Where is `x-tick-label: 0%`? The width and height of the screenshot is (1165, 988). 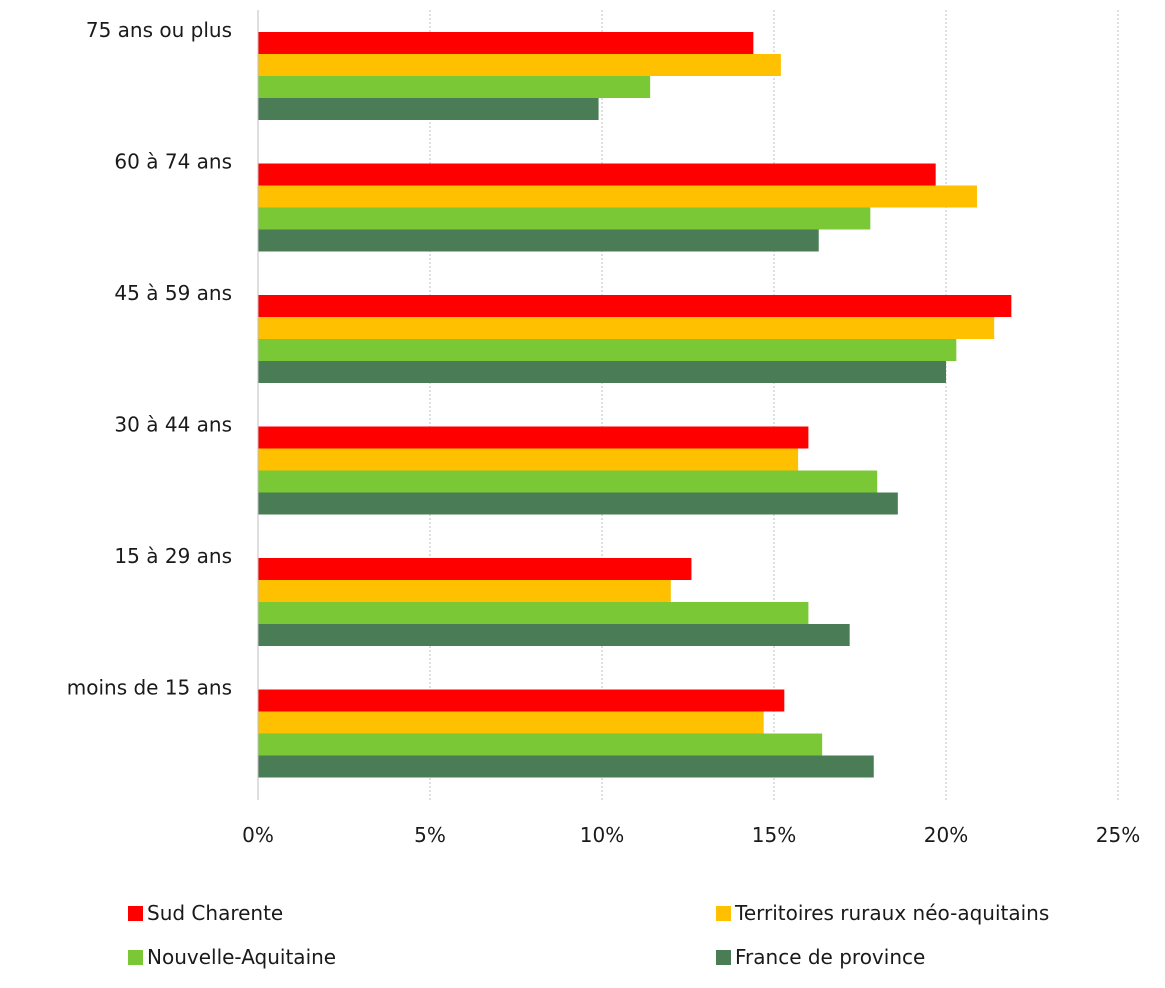
x-tick-label: 0% is located at coordinates (258, 835).